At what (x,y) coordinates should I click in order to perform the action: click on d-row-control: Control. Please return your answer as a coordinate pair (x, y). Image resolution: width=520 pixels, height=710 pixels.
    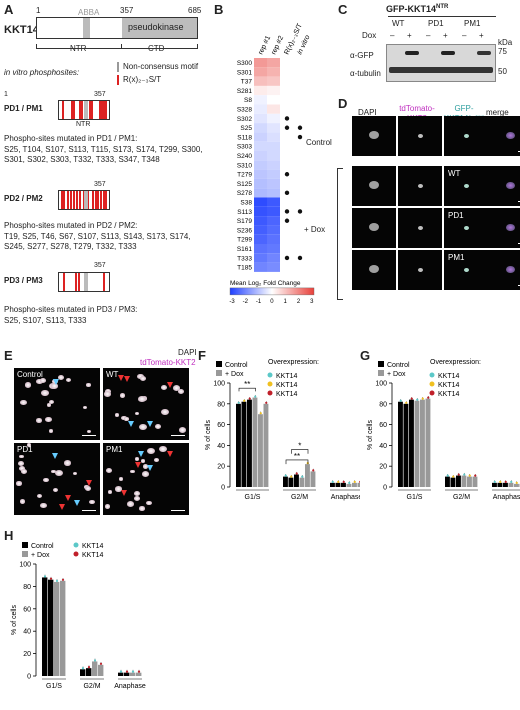
    Looking at the image, I should click on (319, 142).